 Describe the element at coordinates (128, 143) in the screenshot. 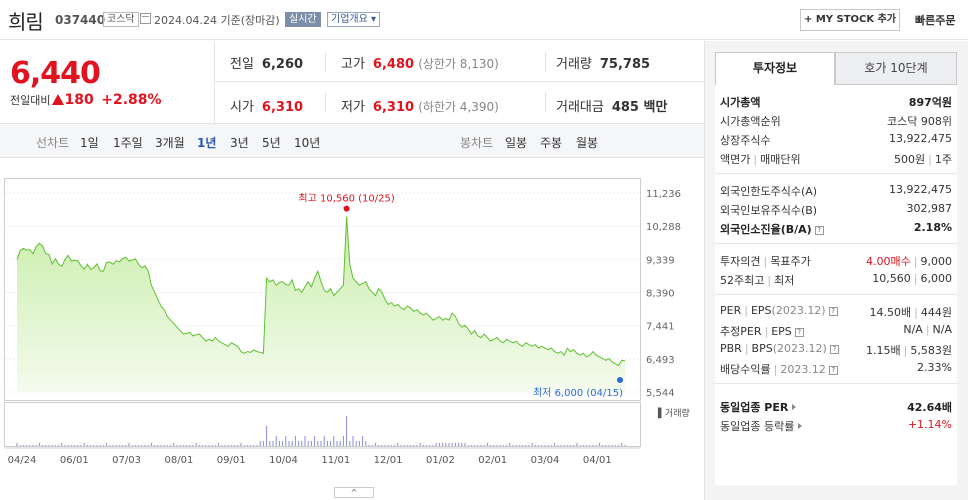

I see `period-1w: 1주일` at that location.